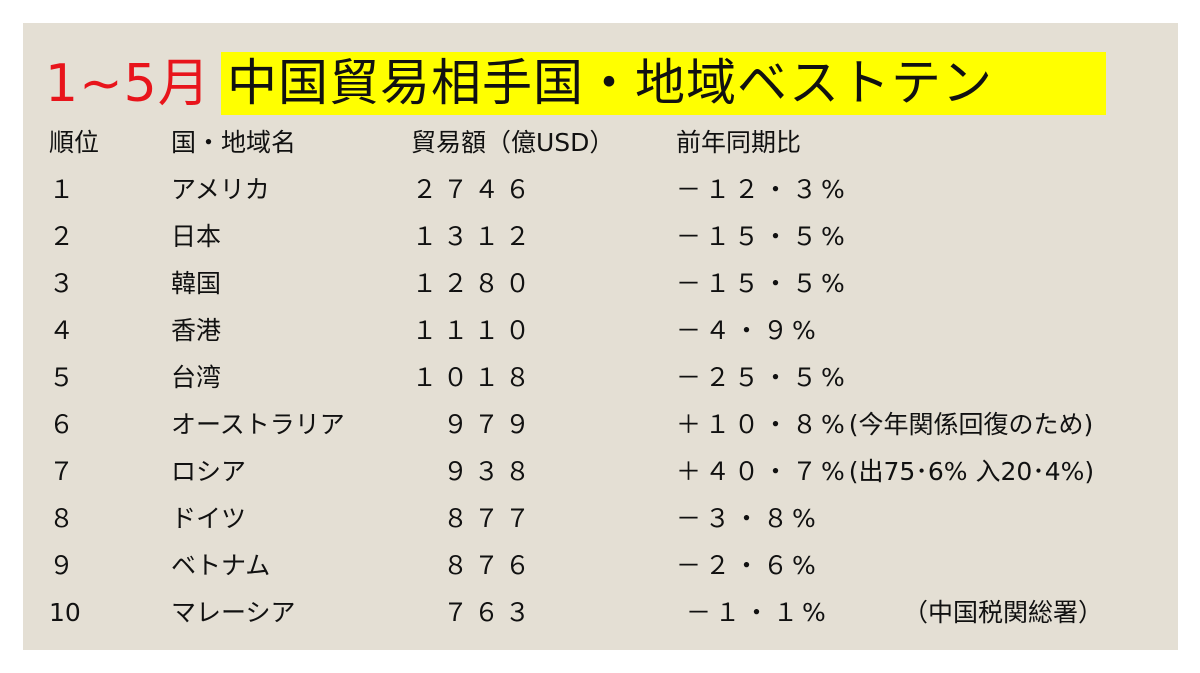 The image size is (1200, 673). What do you see at coordinates (762, 471) in the screenshot?
I see `row-change: ＋４０・７%` at bounding box center [762, 471].